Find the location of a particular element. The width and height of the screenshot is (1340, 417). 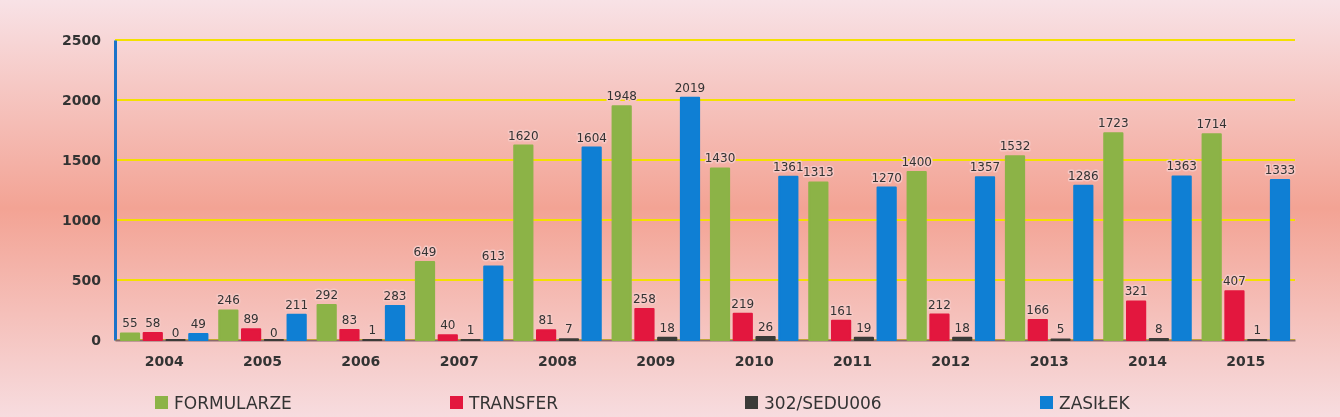

data-label: 2019 is located at coordinates (690, 87).